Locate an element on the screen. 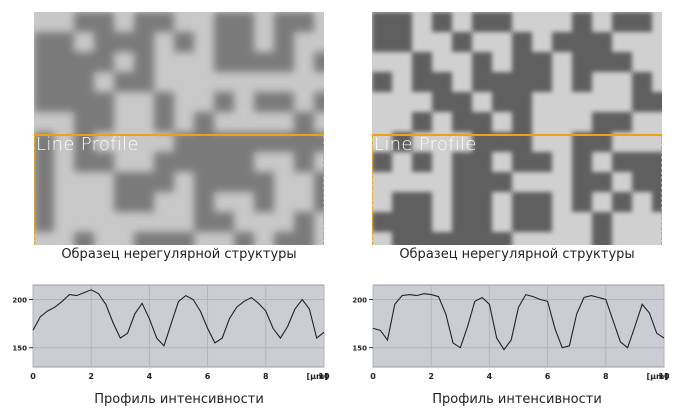 The height and width of the screenshot is (411, 696). right-chart-unit-label: [µm] is located at coordinates (657, 376).